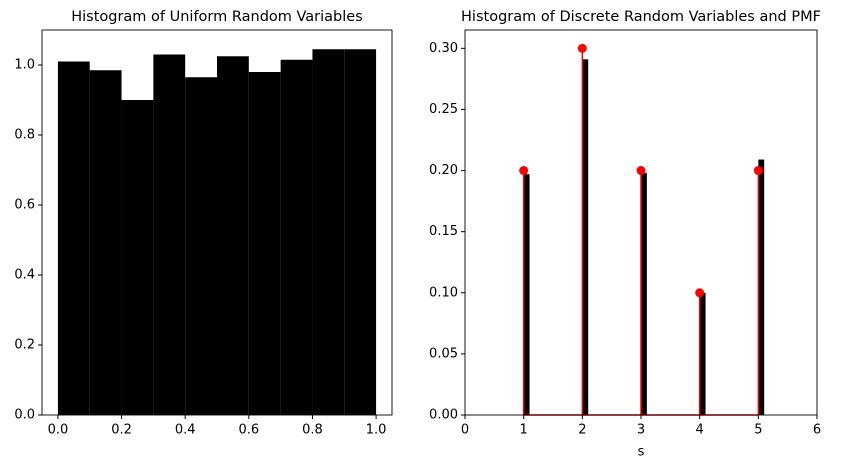 Image resolution: width=857 pixels, height=468 pixels. What do you see at coordinates (582, 430) in the screenshot?
I see `x-tick-label: 2` at bounding box center [582, 430].